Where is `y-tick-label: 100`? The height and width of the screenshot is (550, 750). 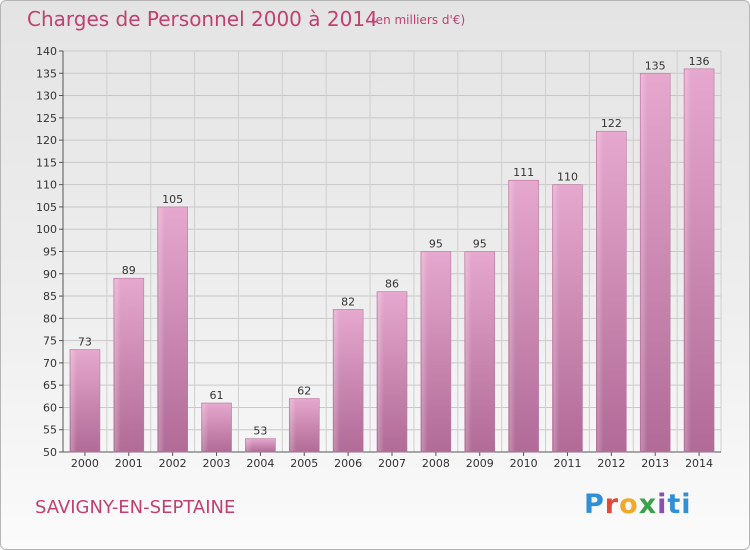 y-tick-label: 100 is located at coordinates (46, 229).